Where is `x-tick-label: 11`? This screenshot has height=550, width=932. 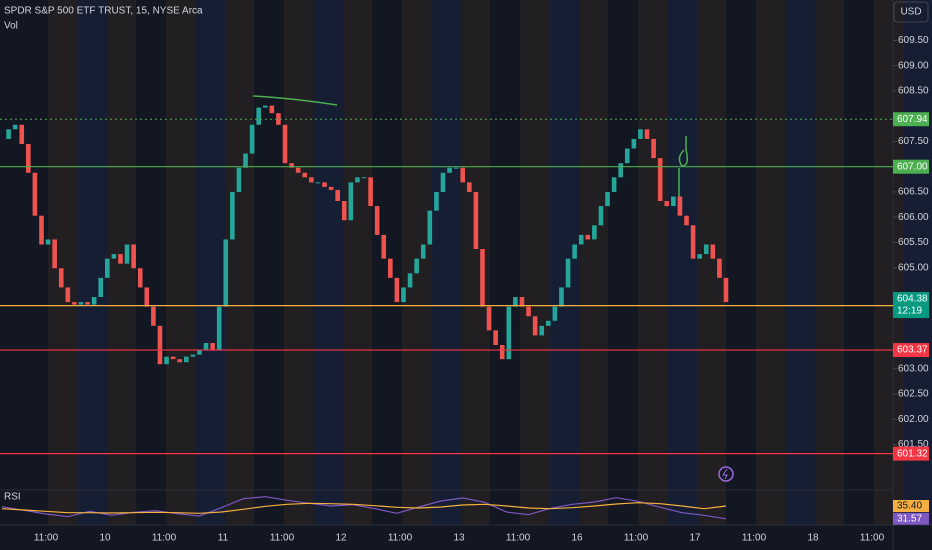 x-tick-label: 11 is located at coordinates (223, 538).